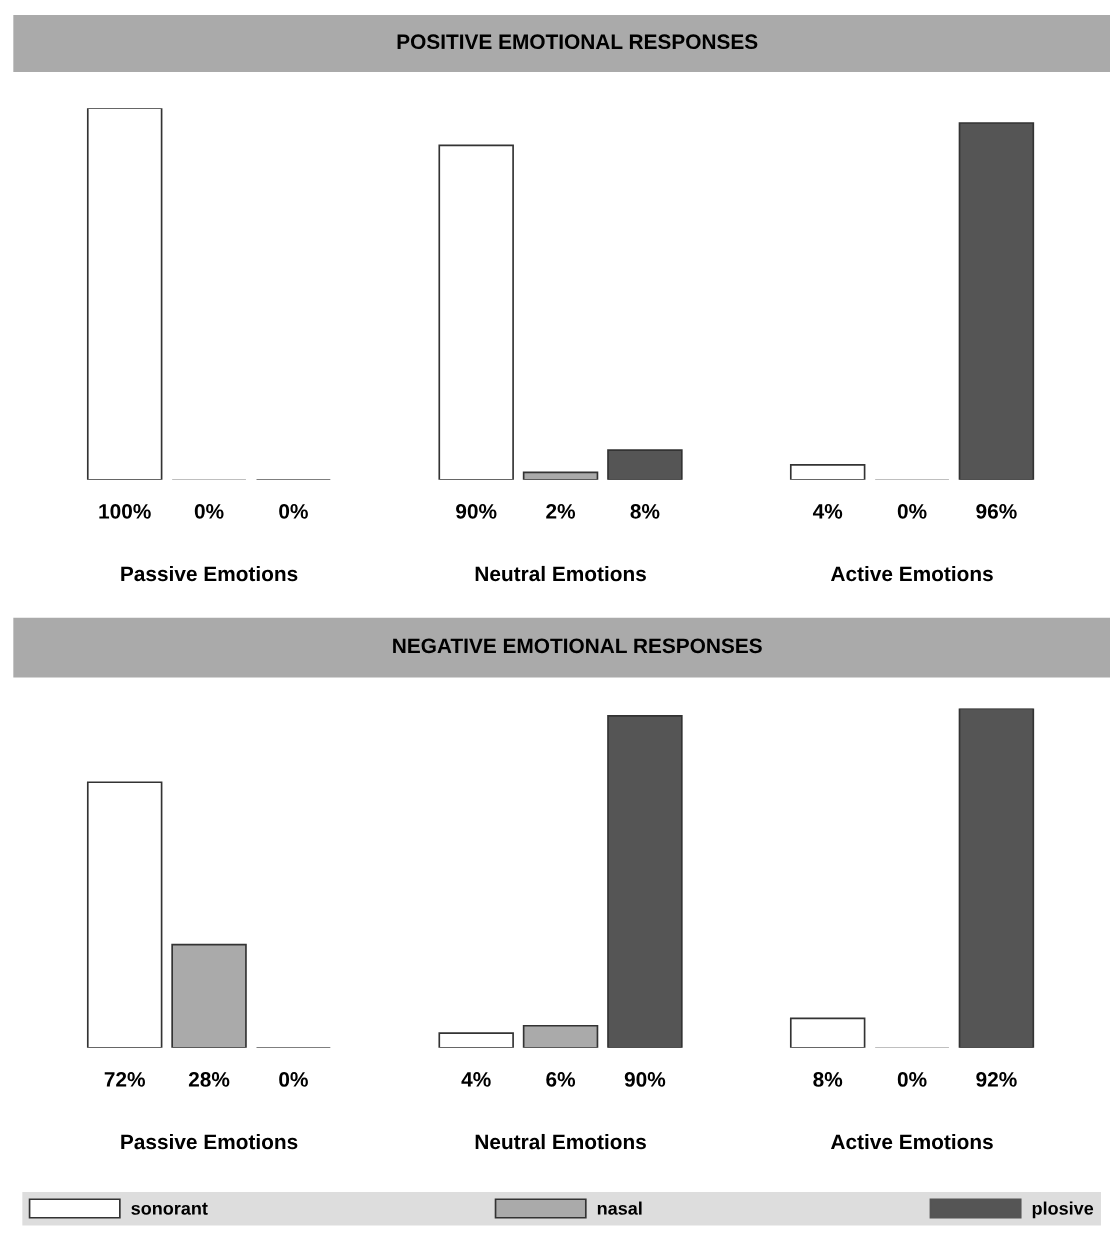  Describe the element at coordinates (619, 1208) in the screenshot. I see `legend-label: nasal` at that location.